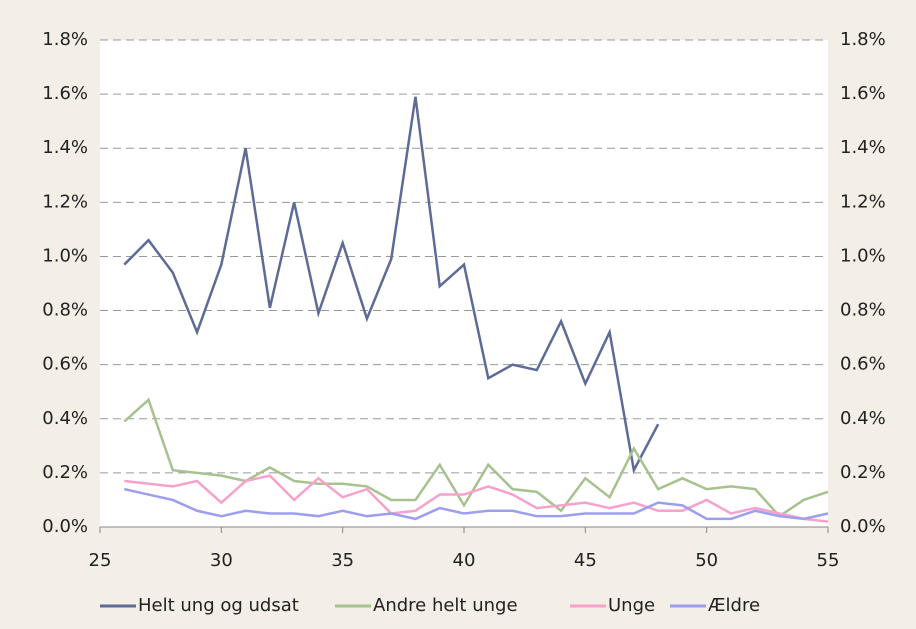 The image size is (916, 629). What do you see at coordinates (863, 201) in the screenshot?
I see `y2-tick-label: 1.2%` at bounding box center [863, 201].